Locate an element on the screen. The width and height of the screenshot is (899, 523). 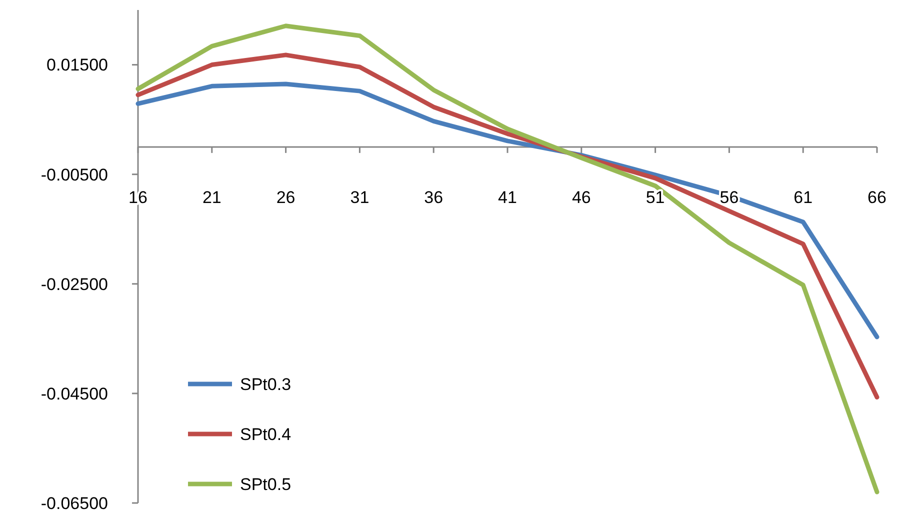
x-tick-label: 46 is located at coordinates (581, 197).